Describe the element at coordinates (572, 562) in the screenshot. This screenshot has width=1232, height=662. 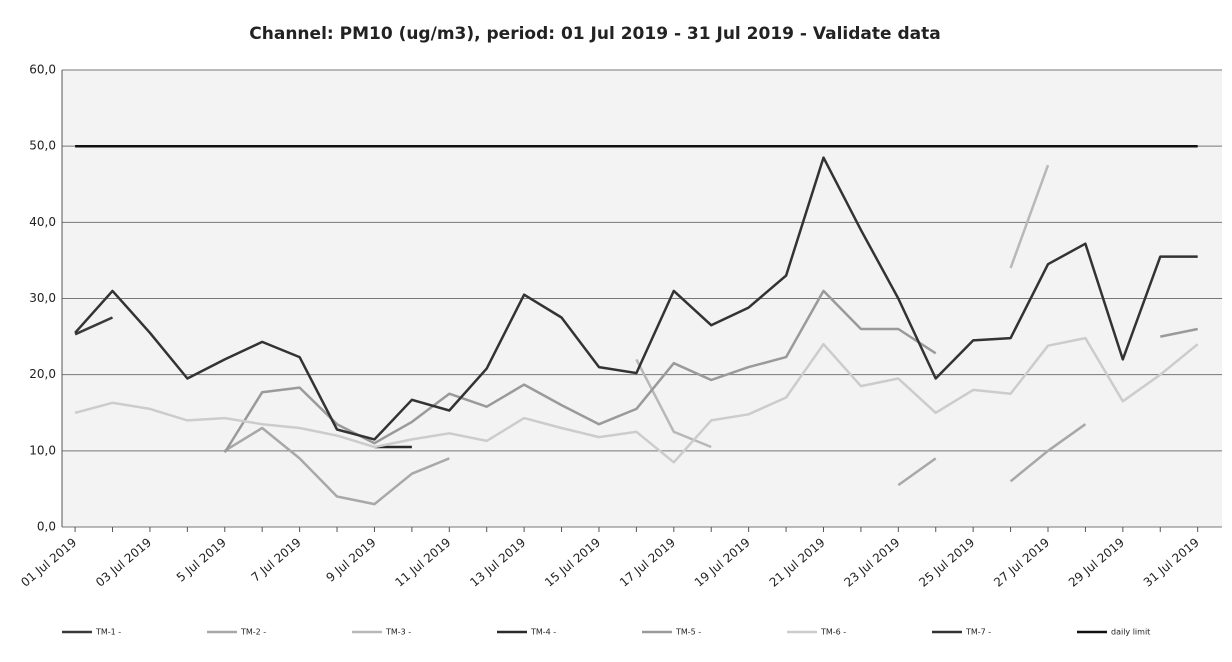
I see `x-tick-label: 15 Jul 2019` at that location.